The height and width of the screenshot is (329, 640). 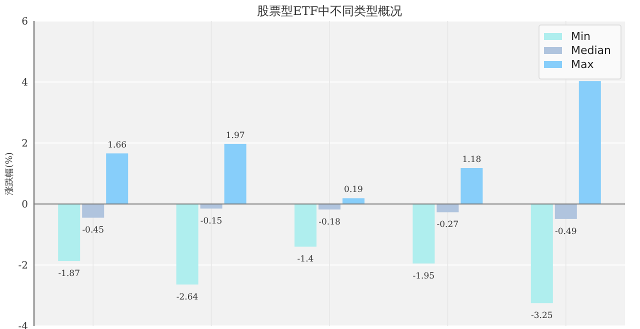 What do you see at coordinates (353, 190) in the screenshot?
I see `data-label: 0.19` at bounding box center [353, 190].